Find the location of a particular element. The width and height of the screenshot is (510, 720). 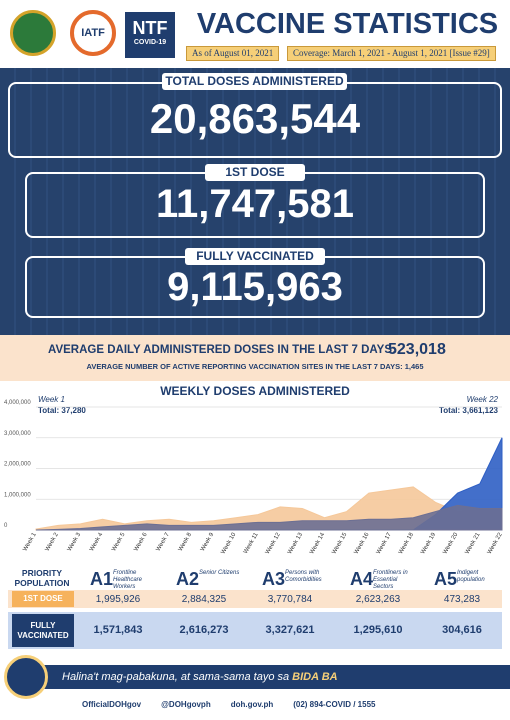

stat-value: 9,115,963 is located at coordinates (255, 287).